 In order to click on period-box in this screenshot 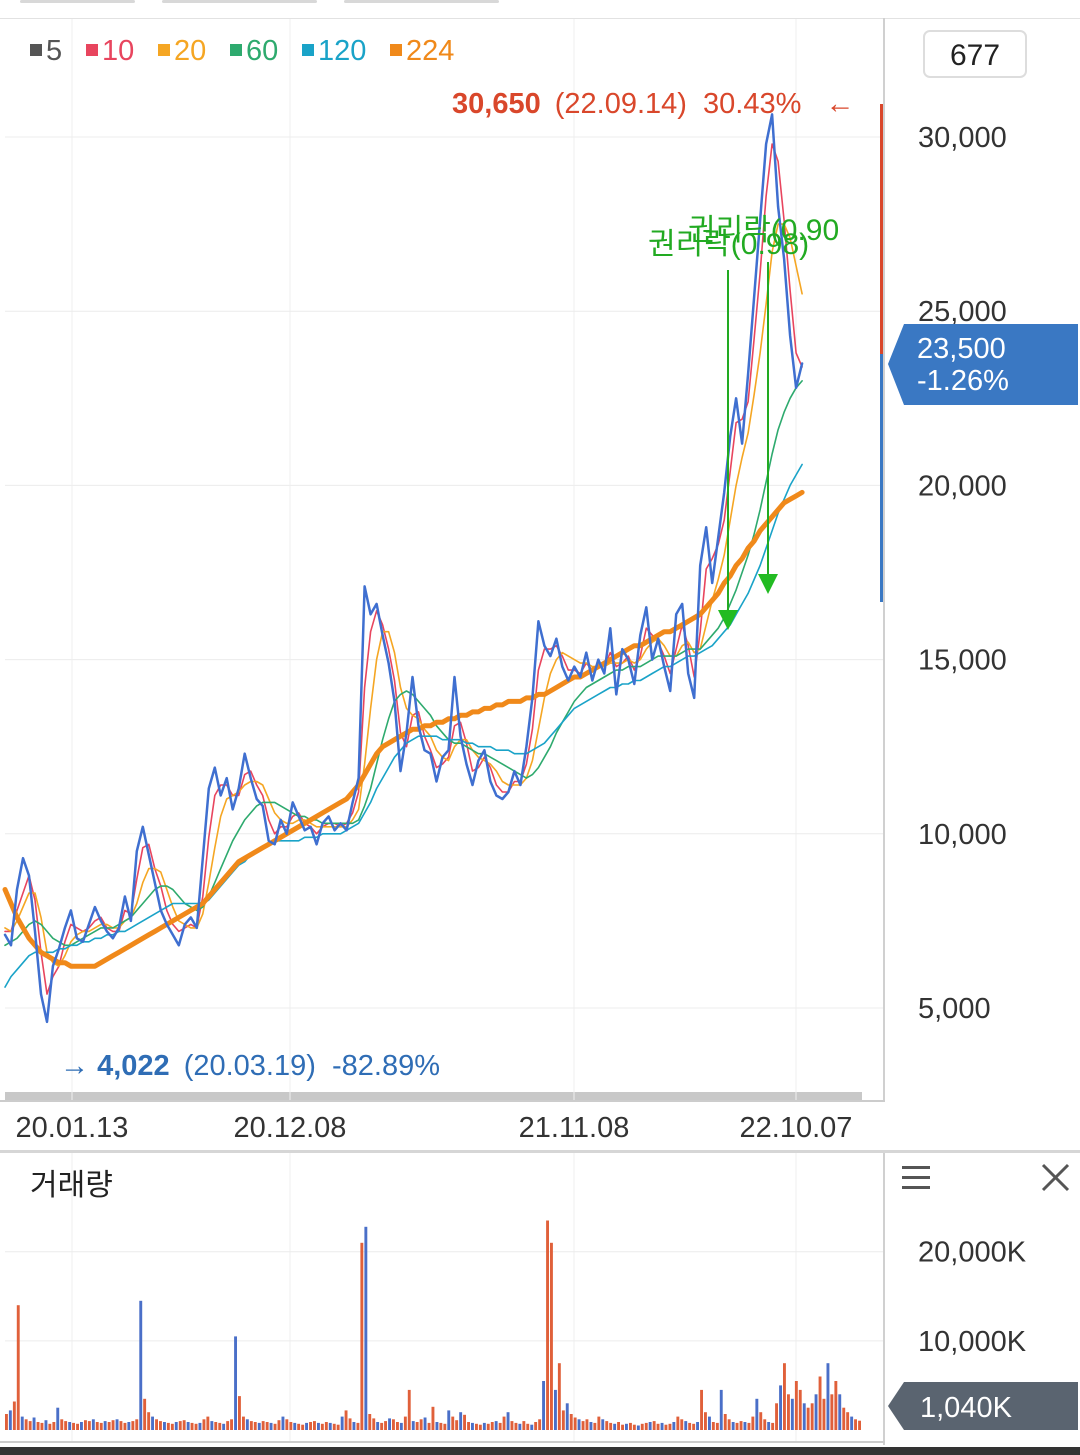, I will do `click(975, 54)`.